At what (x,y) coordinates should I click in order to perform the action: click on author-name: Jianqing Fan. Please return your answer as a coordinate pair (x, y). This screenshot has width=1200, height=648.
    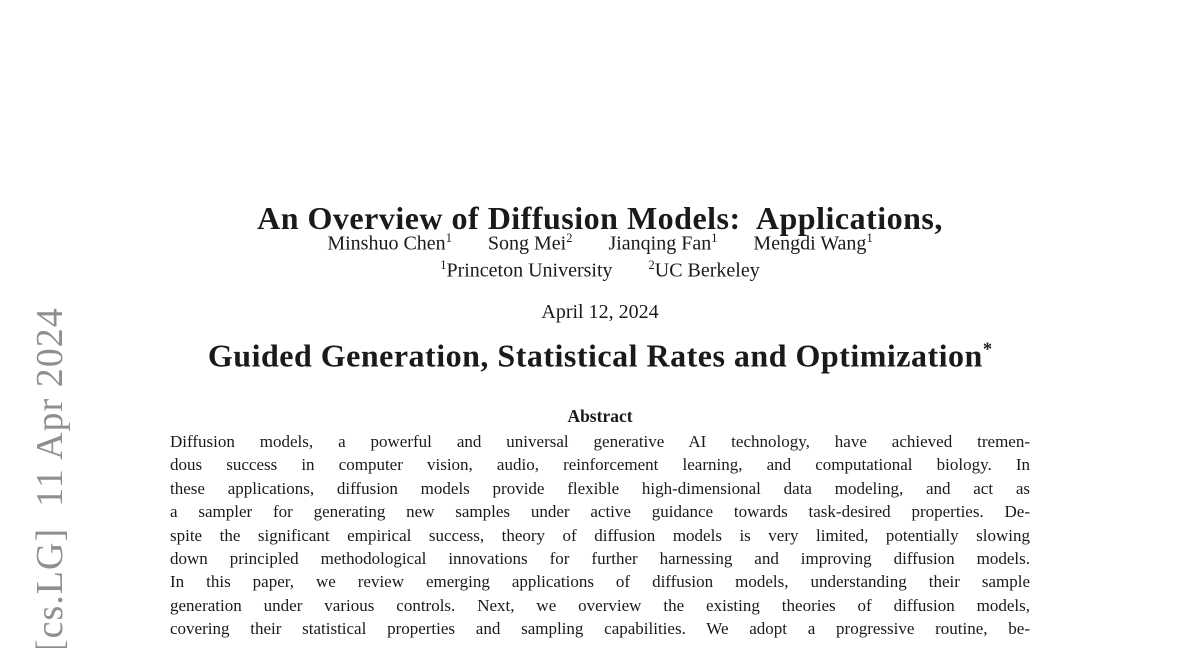
    Looking at the image, I should click on (660, 243).